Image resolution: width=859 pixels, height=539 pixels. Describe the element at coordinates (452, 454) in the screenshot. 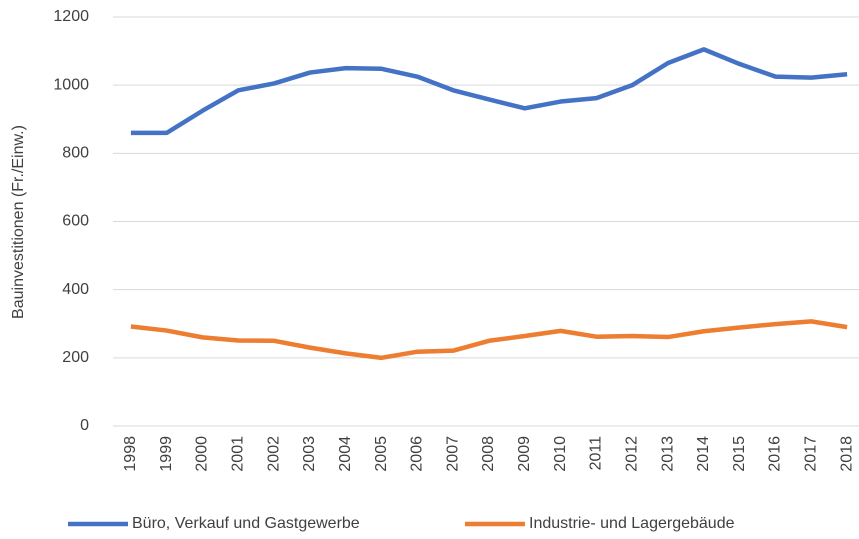

I see `x-tick-label: 2007` at that location.